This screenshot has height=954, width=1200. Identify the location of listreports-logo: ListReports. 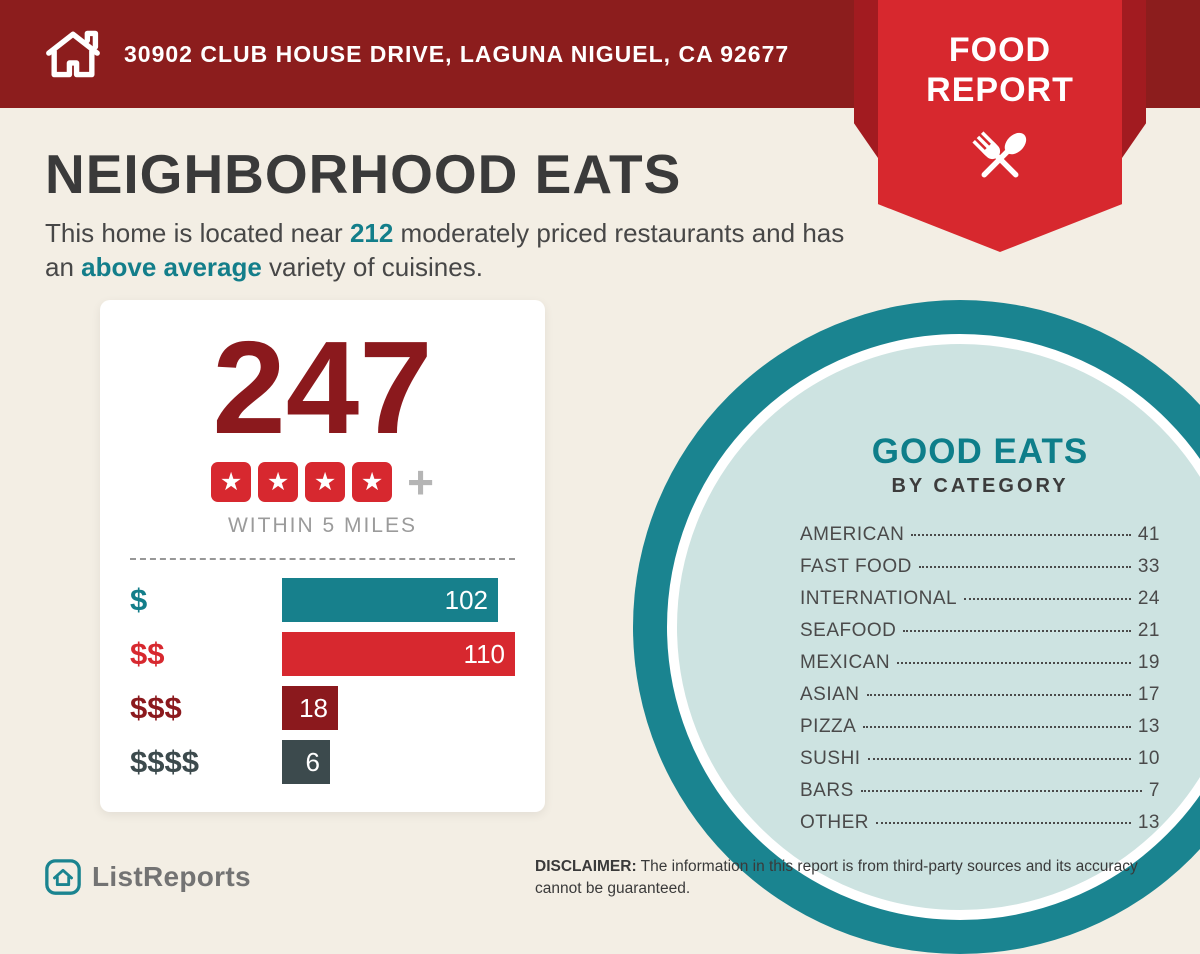
(147, 877).